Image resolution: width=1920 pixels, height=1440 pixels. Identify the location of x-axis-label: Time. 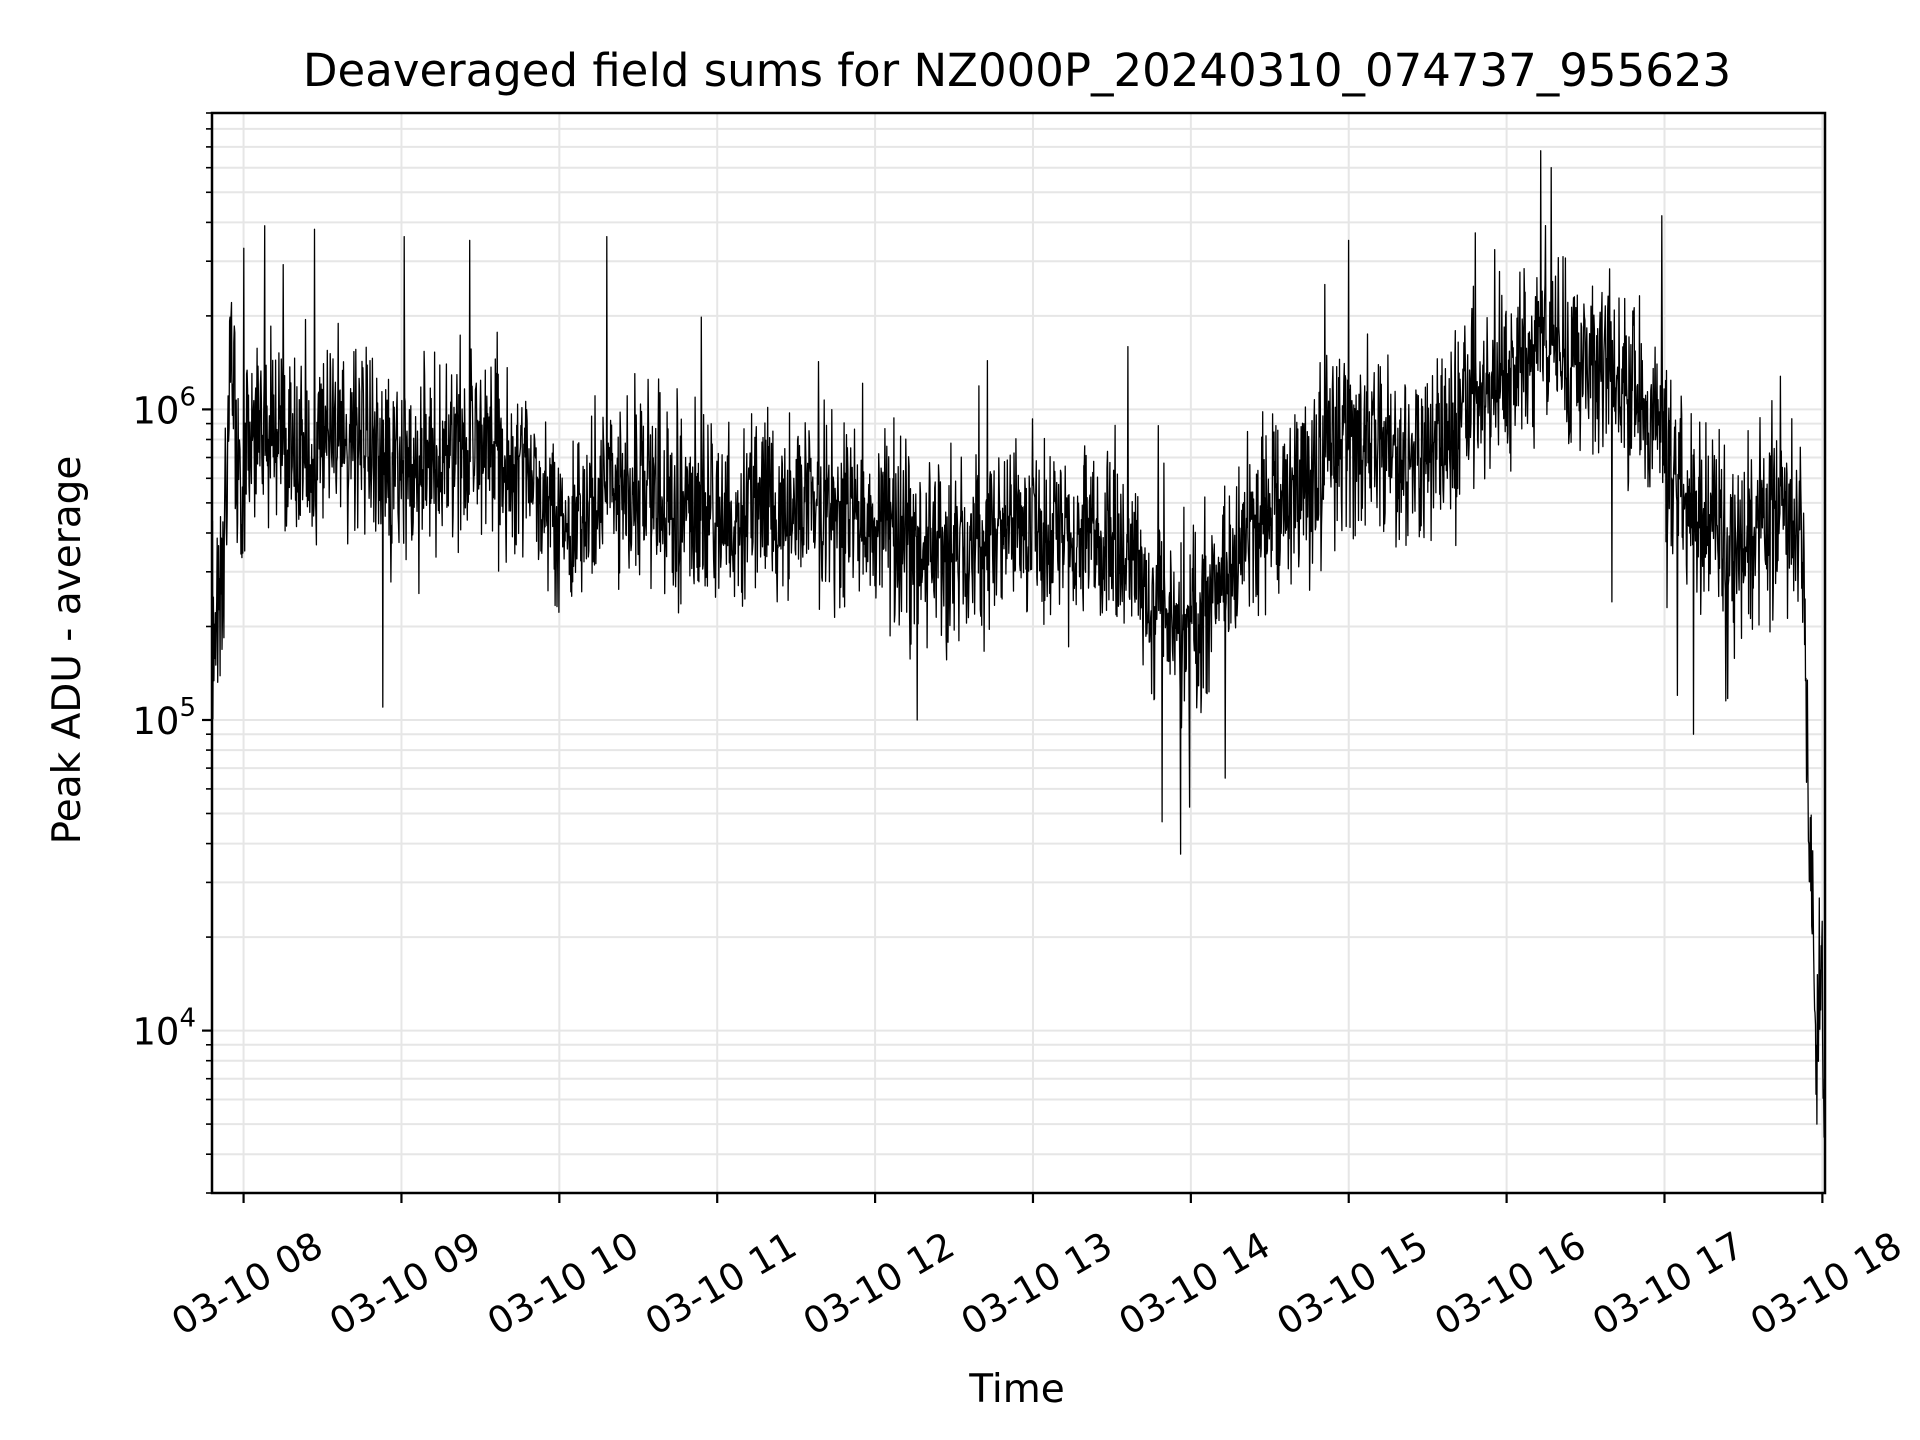
(1016, 1389).